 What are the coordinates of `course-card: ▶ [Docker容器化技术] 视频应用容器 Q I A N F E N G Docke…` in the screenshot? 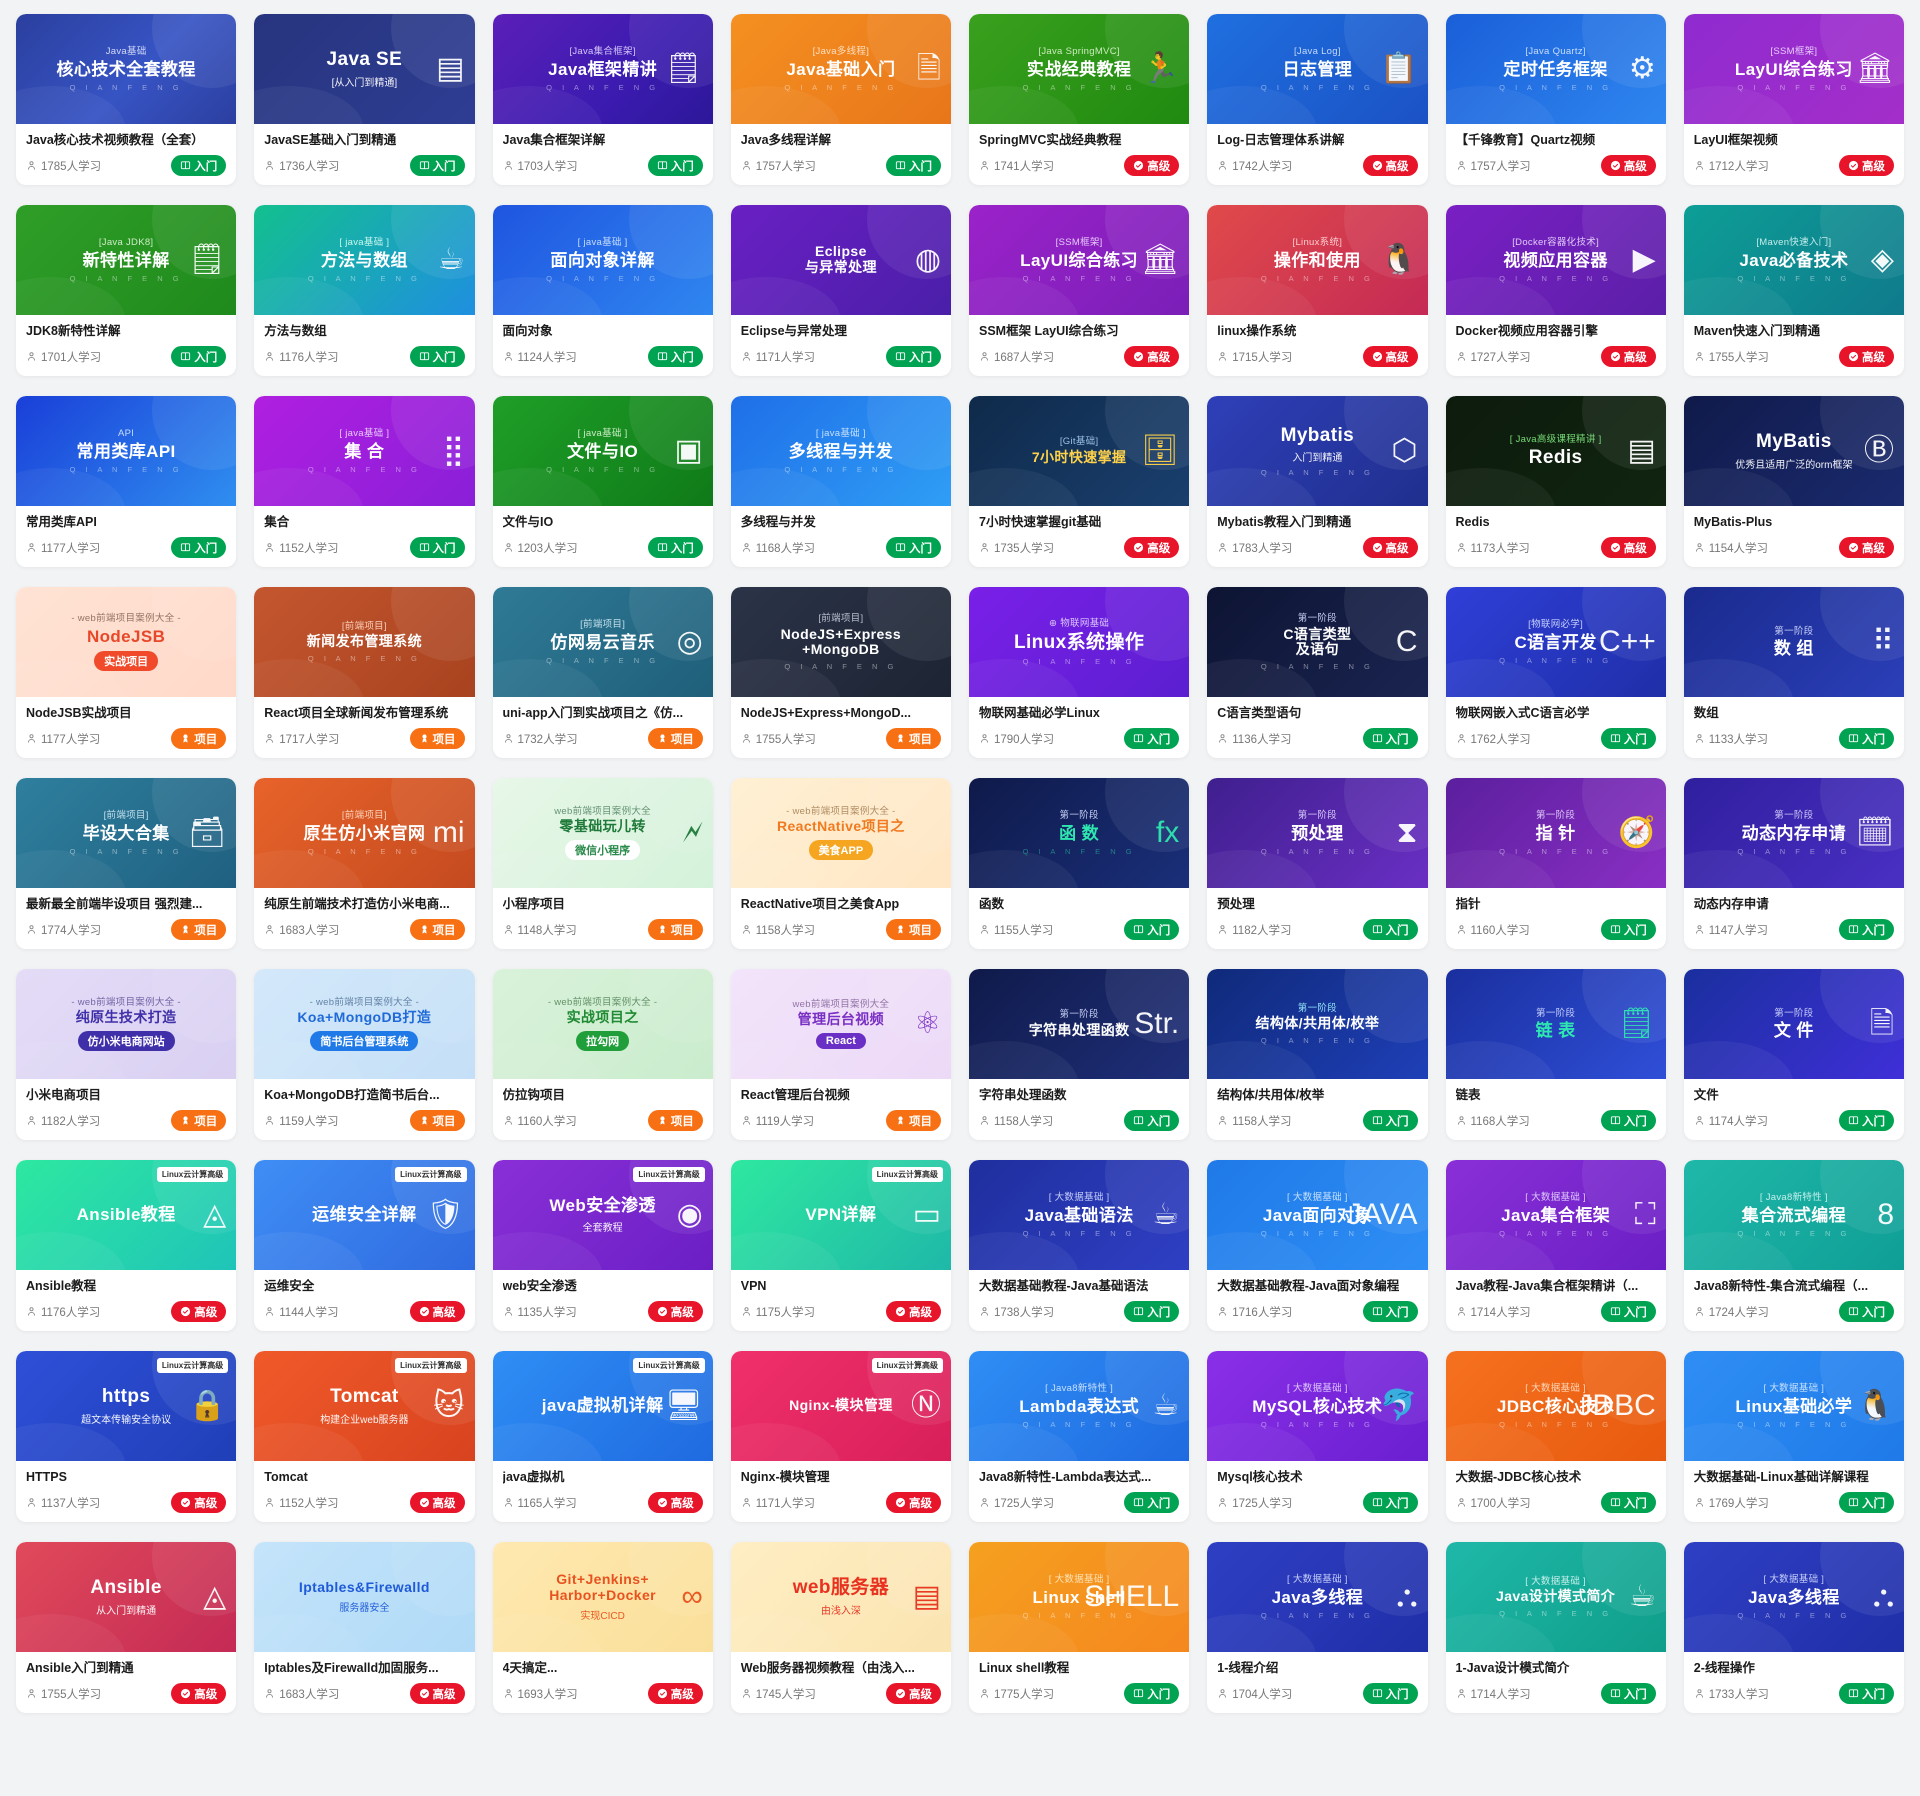 It's located at (1555, 290).